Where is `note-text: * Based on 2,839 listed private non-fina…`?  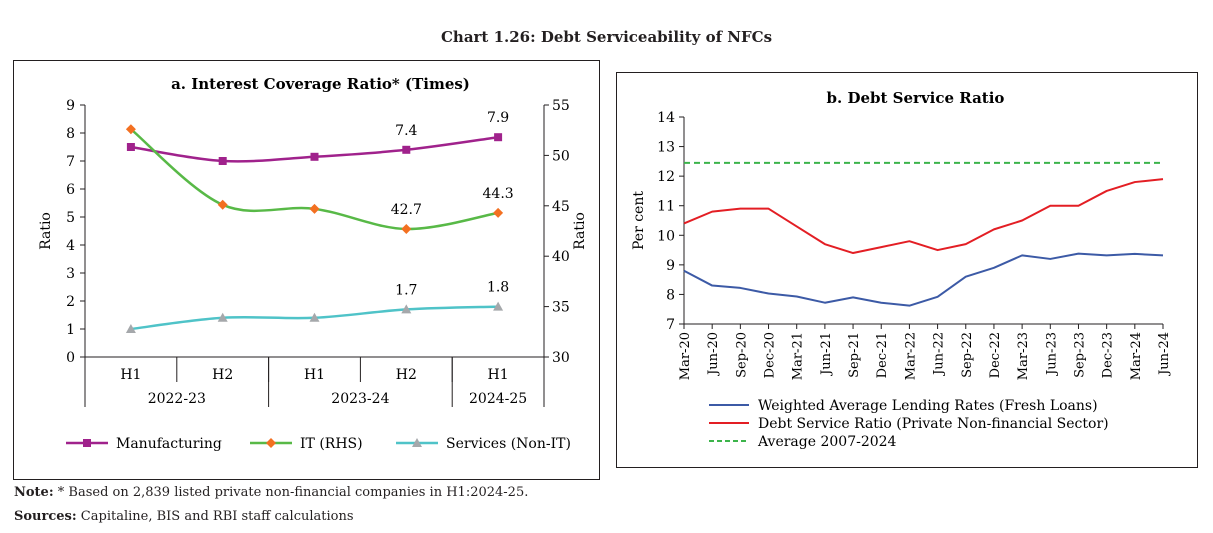
note-text: * Based on 2,839 listed private non-fina… is located at coordinates (291, 492).